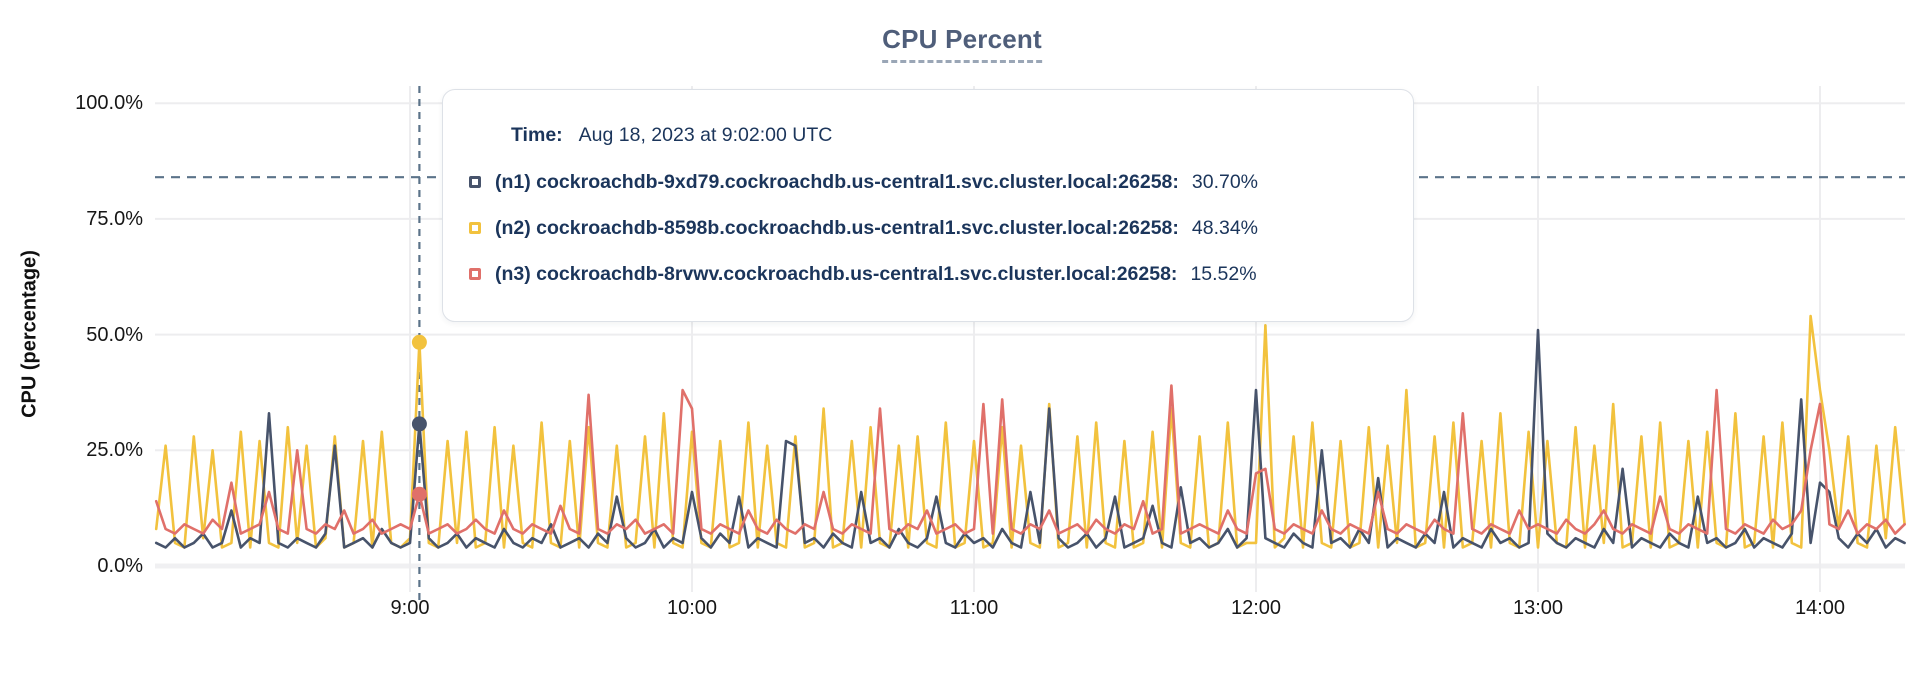 This screenshot has height=694, width=1924. What do you see at coordinates (120, 566) in the screenshot?
I see `y-tick-label: 0.0%` at bounding box center [120, 566].